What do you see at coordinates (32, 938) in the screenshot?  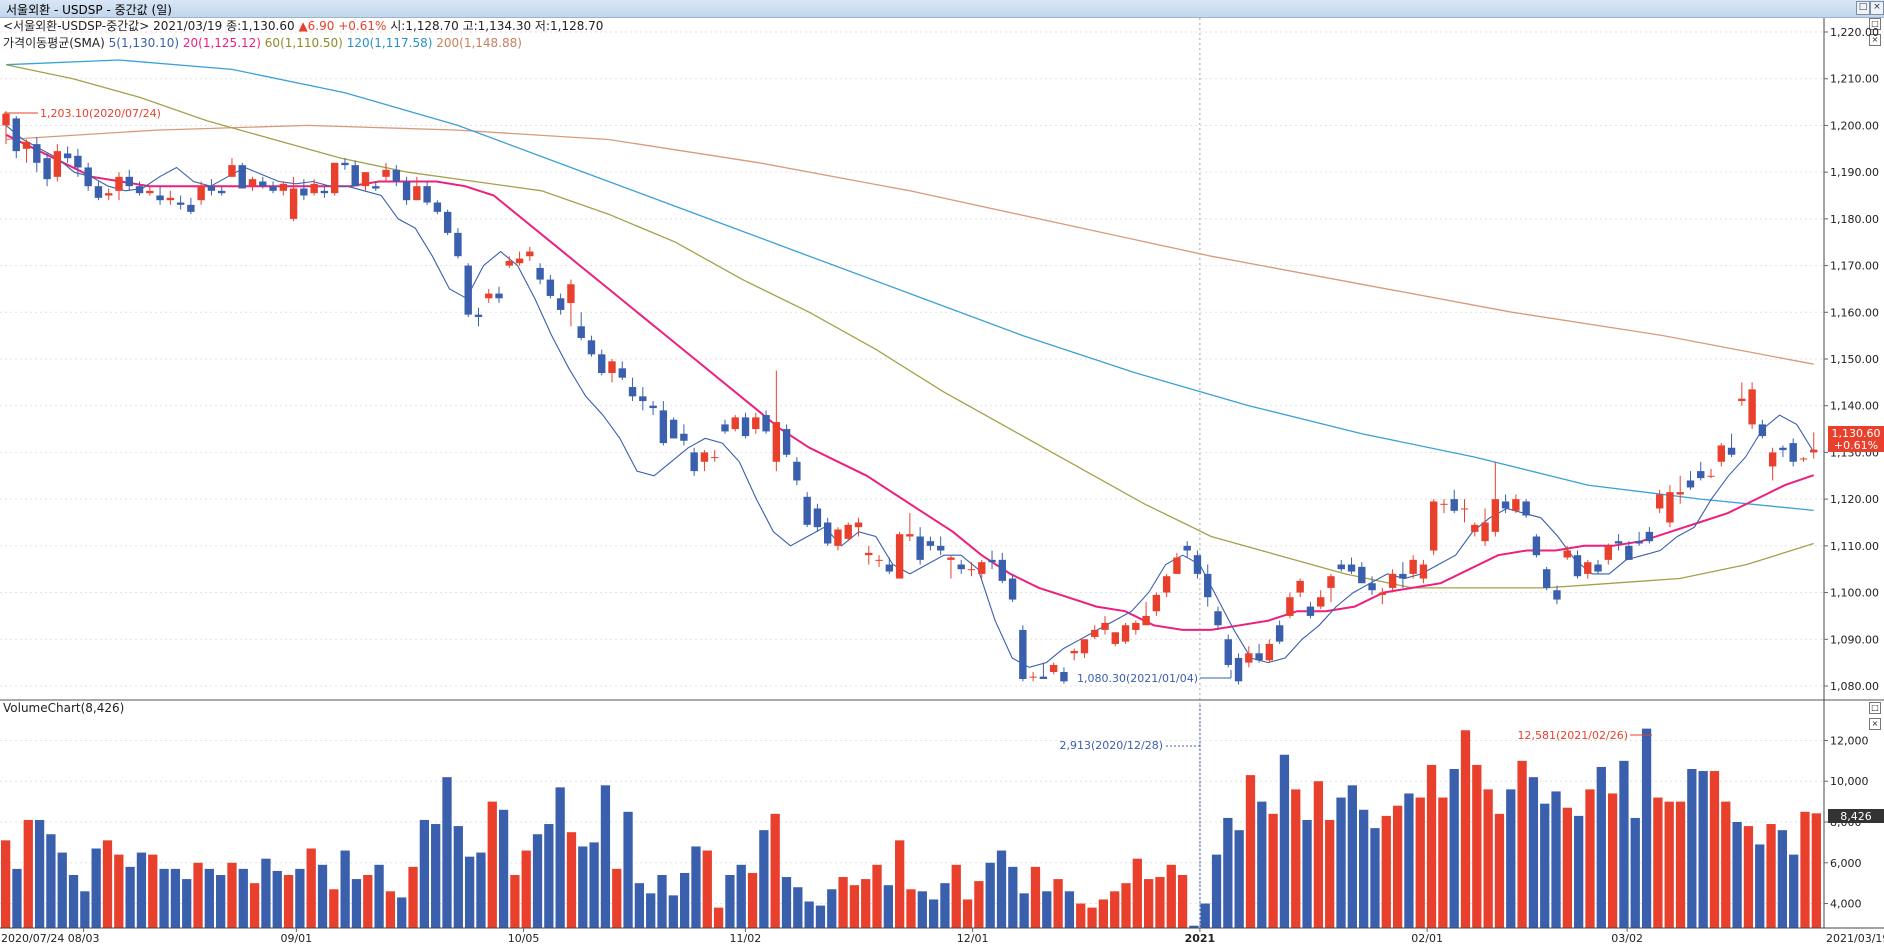 I see `x-tick-label: 2020/07/24` at bounding box center [32, 938].